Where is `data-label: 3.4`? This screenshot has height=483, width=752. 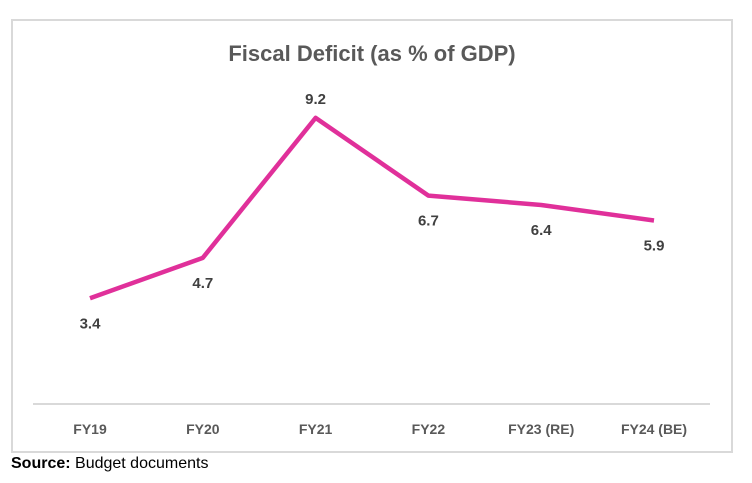
data-label: 3.4 is located at coordinates (91, 323).